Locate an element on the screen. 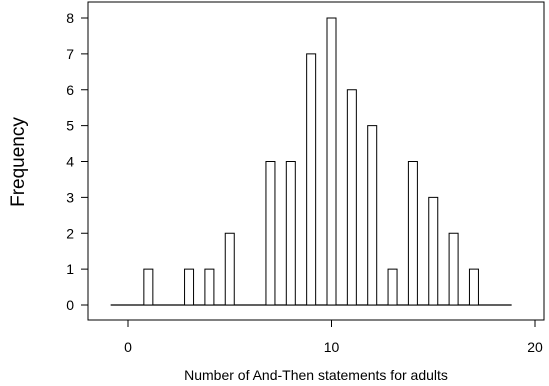  y-tick-label: 1 is located at coordinates (70, 269).